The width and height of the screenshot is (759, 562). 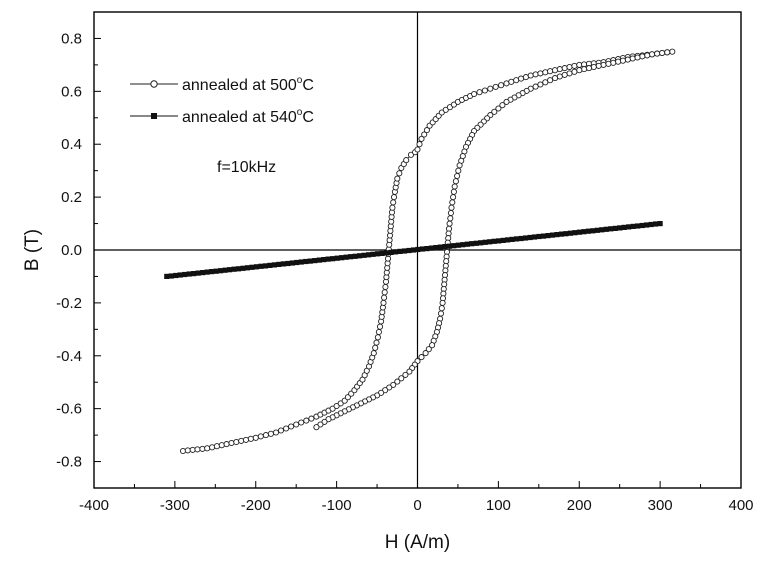 I want to click on x-tick-label: -400, so click(x=94, y=505).